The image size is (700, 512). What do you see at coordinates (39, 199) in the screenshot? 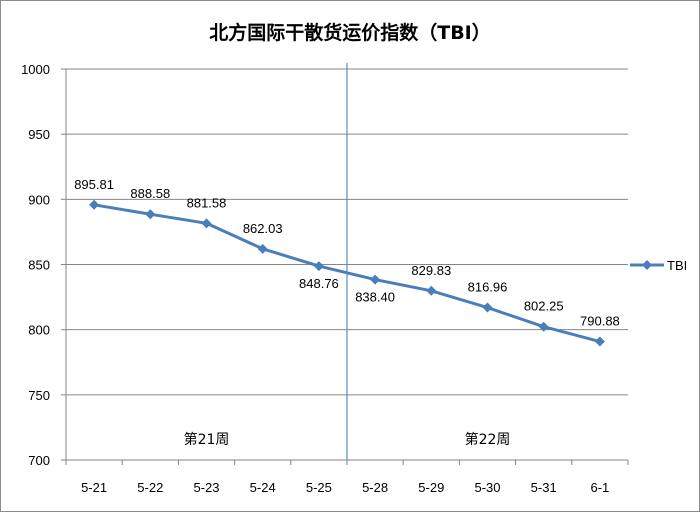
I see `y-tick-label: 900` at bounding box center [39, 199].